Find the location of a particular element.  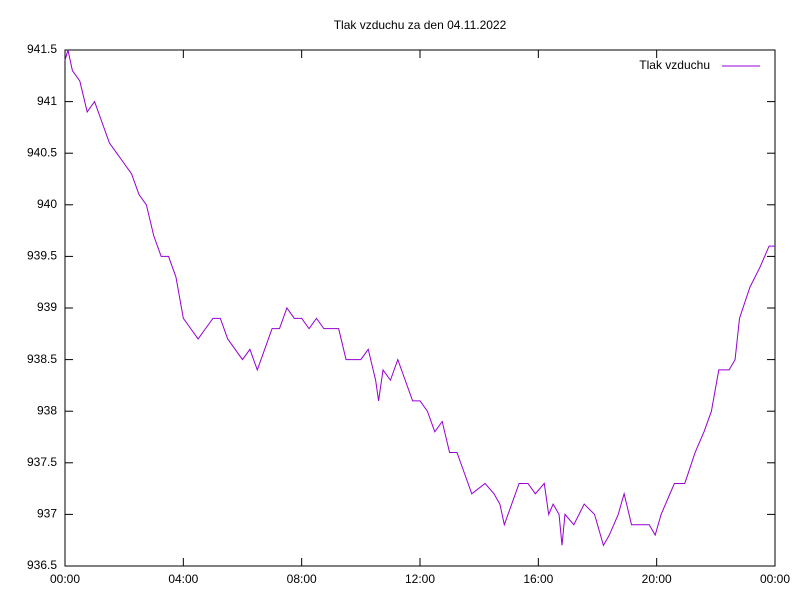

legend-label: Tlak vzduchu is located at coordinates (674, 65).